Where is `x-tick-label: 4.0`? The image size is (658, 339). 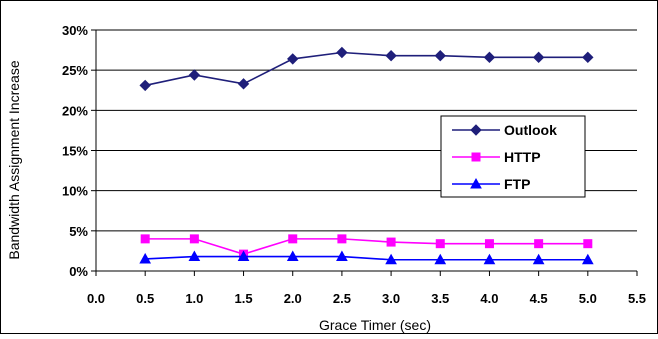 x-tick-label: 4.0 is located at coordinates (489, 298).